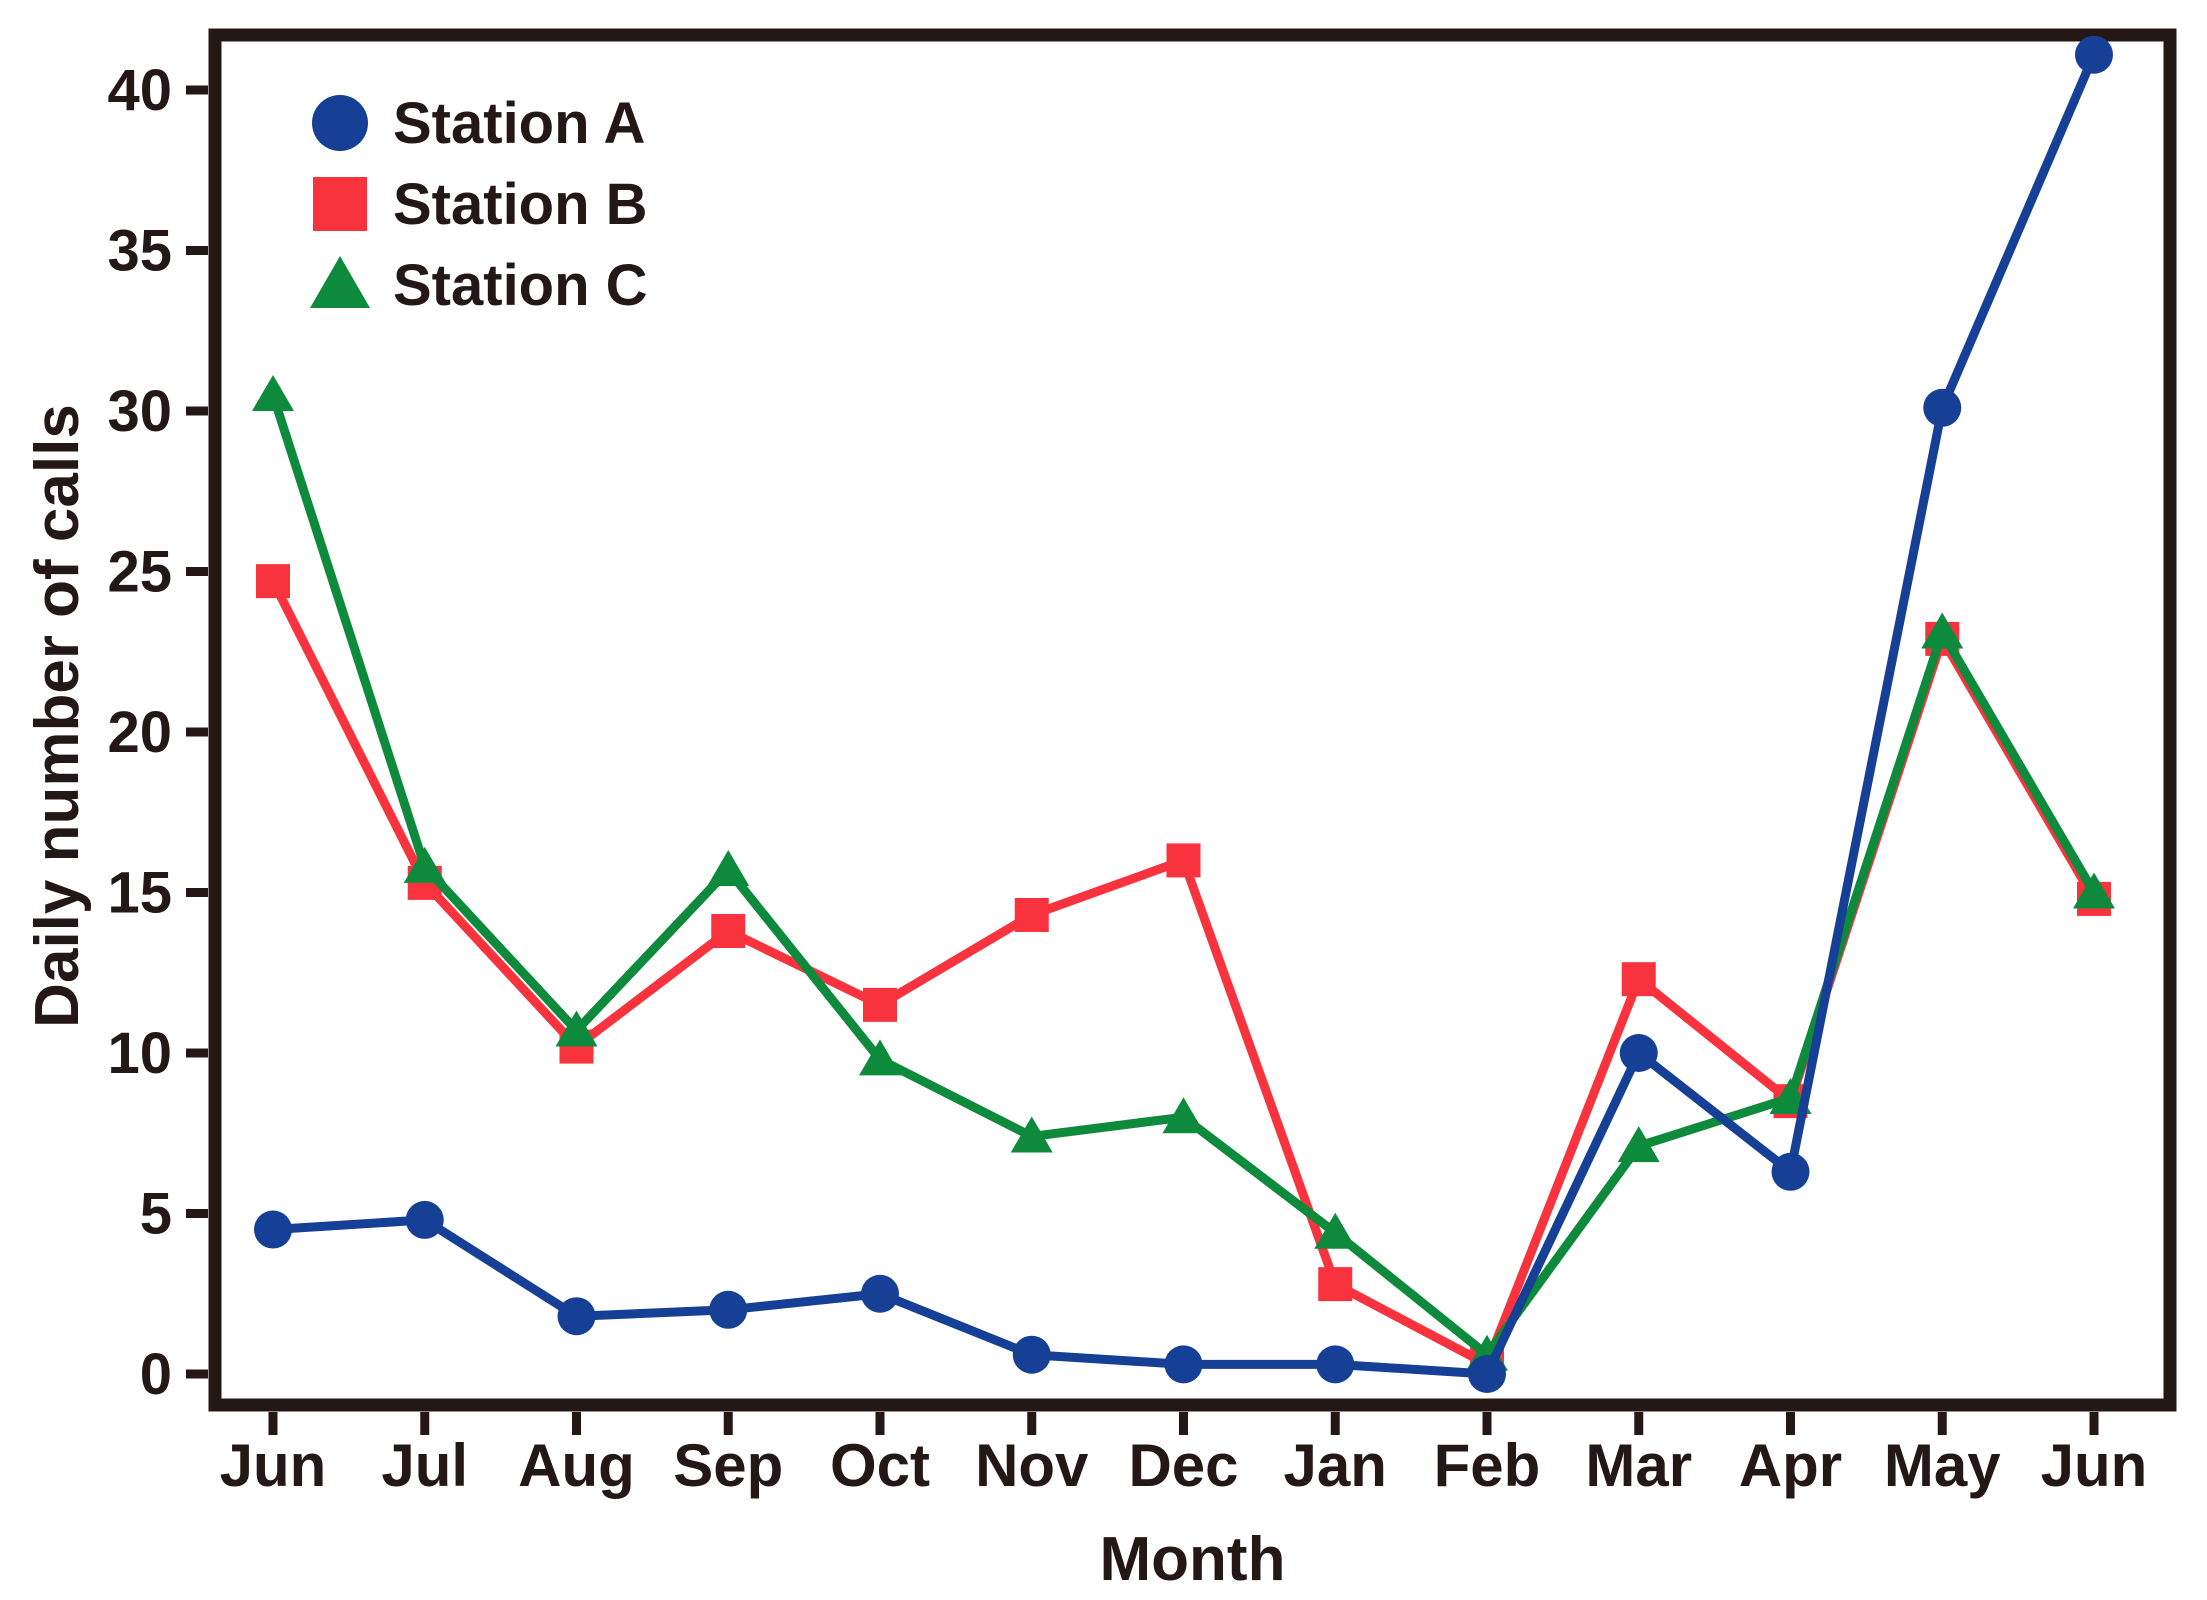 This screenshot has height=1600, width=2207. Describe the element at coordinates (139, 572) in the screenshot. I see `y-axis-tick-label: 25` at that location.